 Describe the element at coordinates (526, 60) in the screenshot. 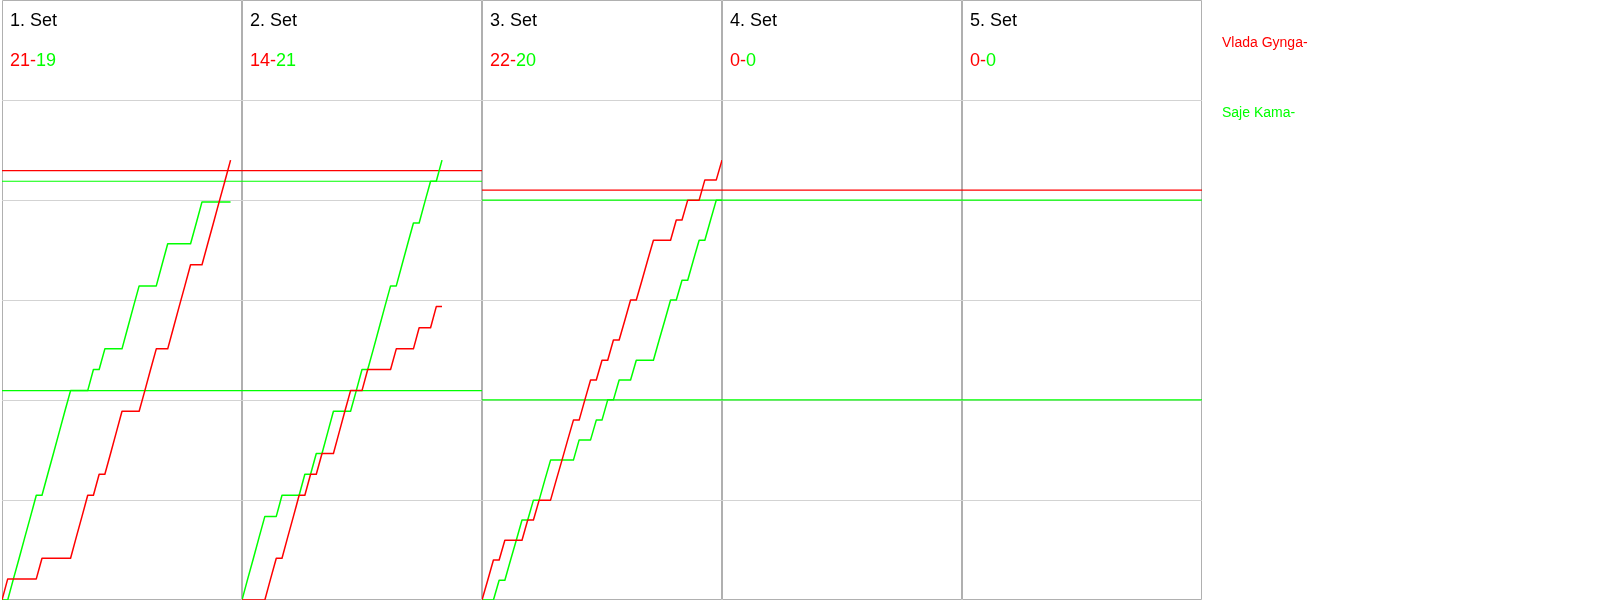

I see `text: 20` at that location.